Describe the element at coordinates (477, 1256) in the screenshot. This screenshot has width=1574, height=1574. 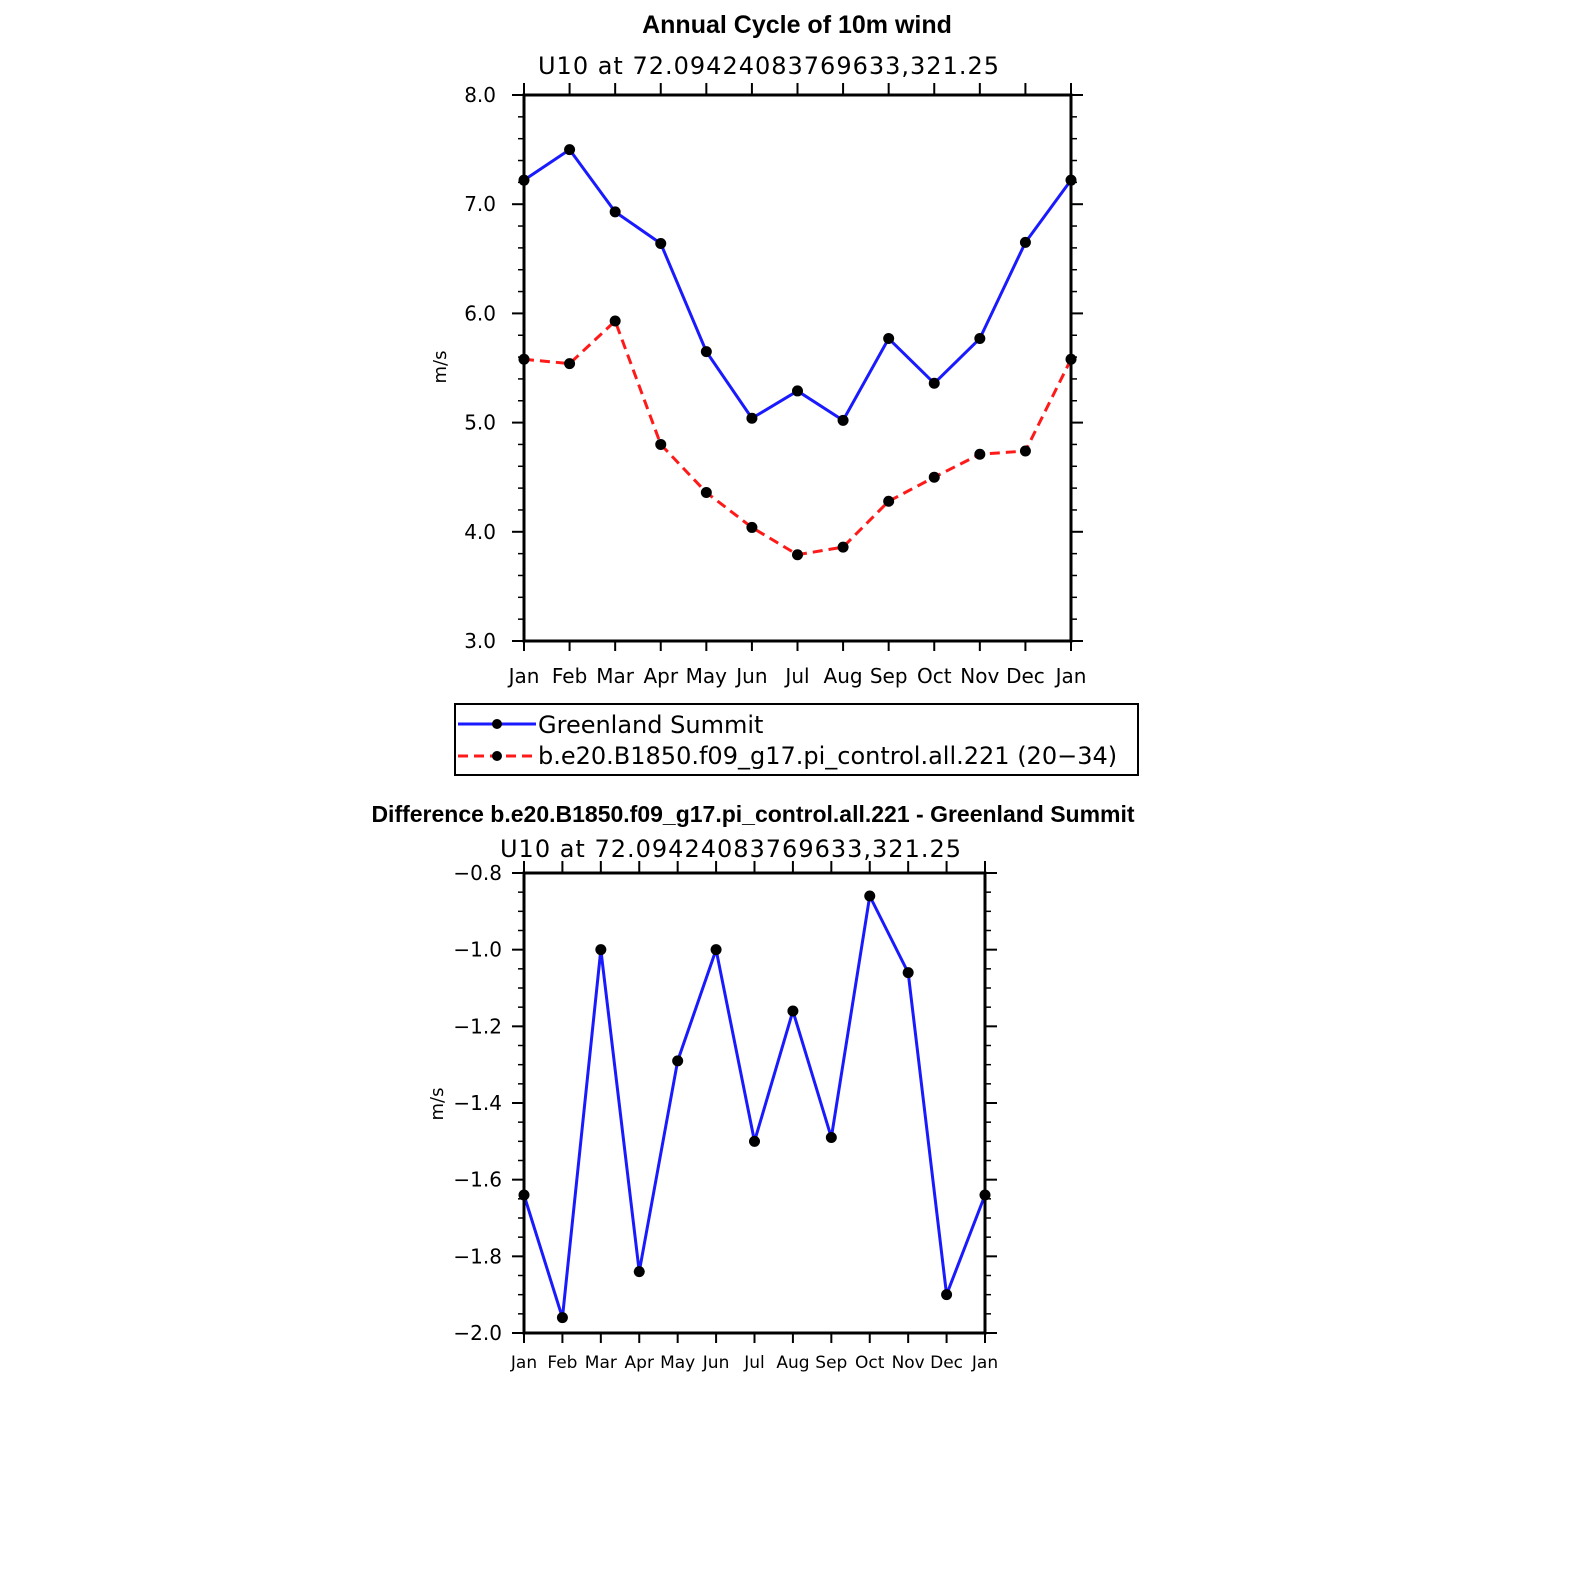
I see `y-tick-label: −1.8` at that location.